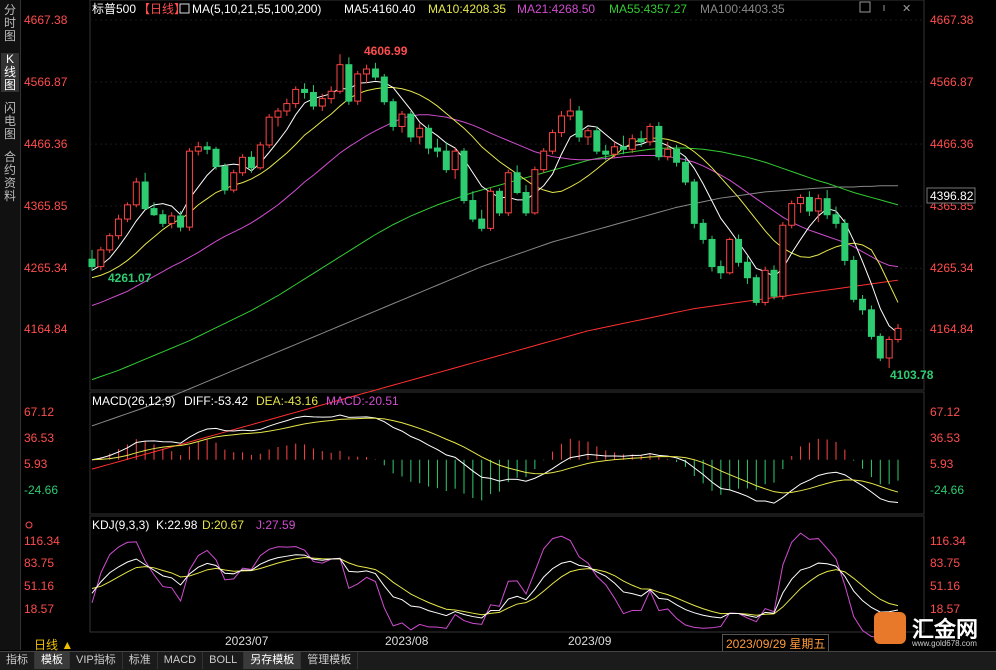 The height and width of the screenshot is (670, 996). Describe the element at coordinates (912, 375) in the screenshot. I see `low-annotation: 4103.78` at that location.